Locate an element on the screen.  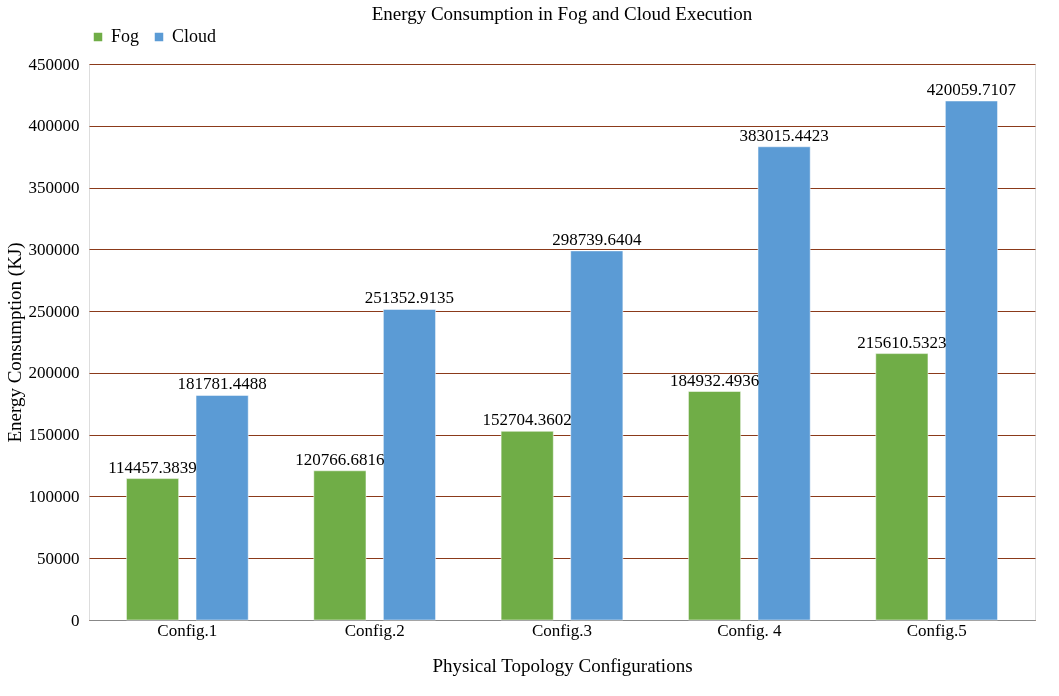
y-tick-label: 50000 is located at coordinates (58, 558).